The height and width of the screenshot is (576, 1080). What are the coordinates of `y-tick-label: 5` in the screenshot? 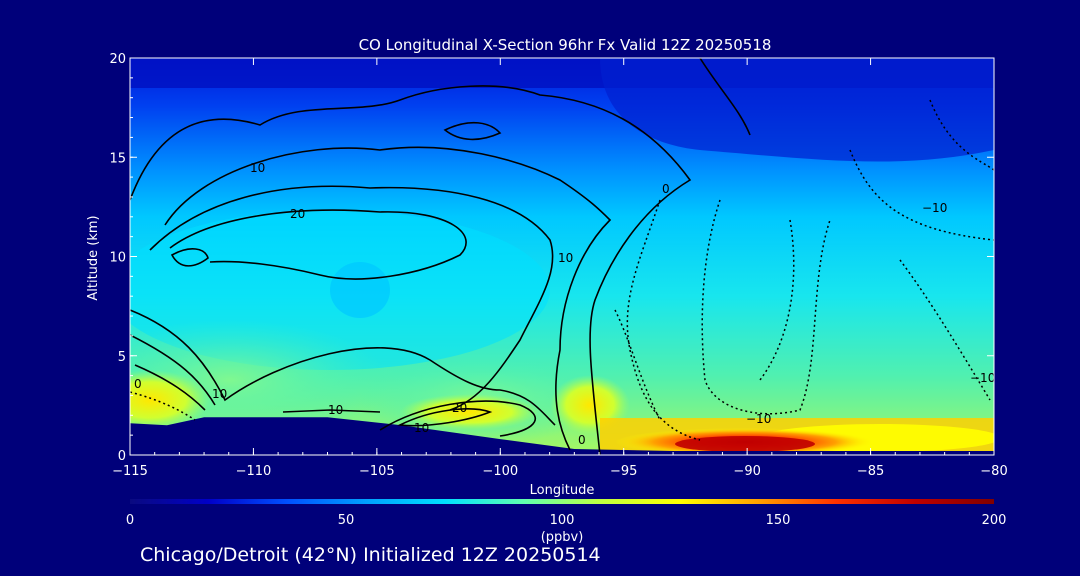 It's located at (122, 357).